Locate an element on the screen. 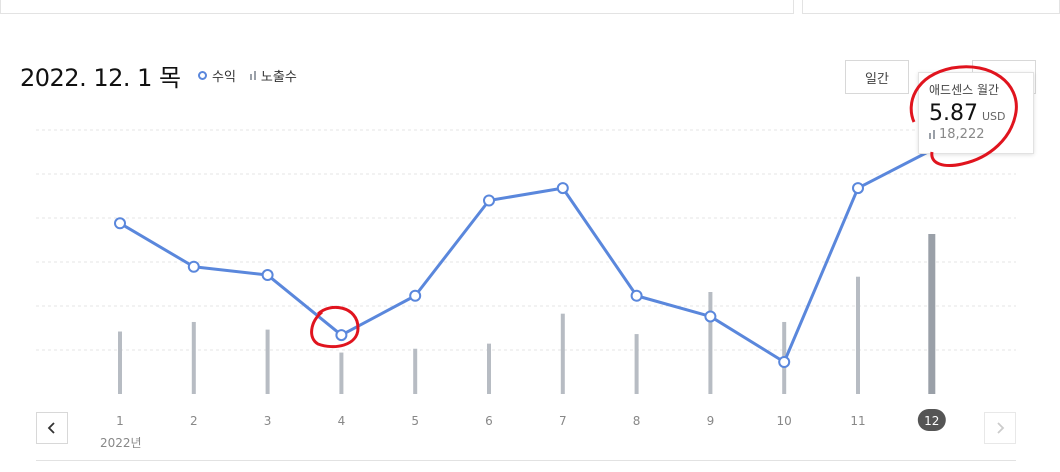 Image resolution: width=1060 pixels, height=472 pixels. x-tick-label-2: 2 is located at coordinates (194, 421).